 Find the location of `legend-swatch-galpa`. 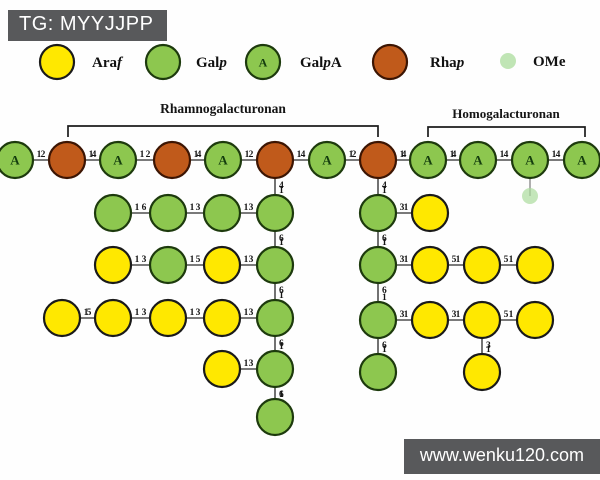

legend-swatch-galpa is located at coordinates (263, 62).